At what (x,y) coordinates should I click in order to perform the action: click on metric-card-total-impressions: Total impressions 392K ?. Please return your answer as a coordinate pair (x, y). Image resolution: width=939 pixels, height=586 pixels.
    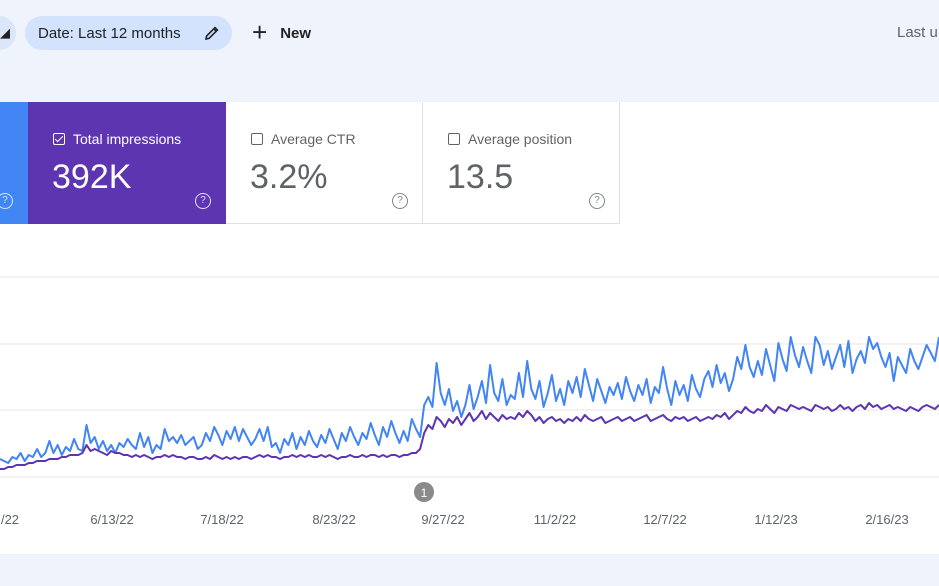
    Looking at the image, I should click on (127, 163).